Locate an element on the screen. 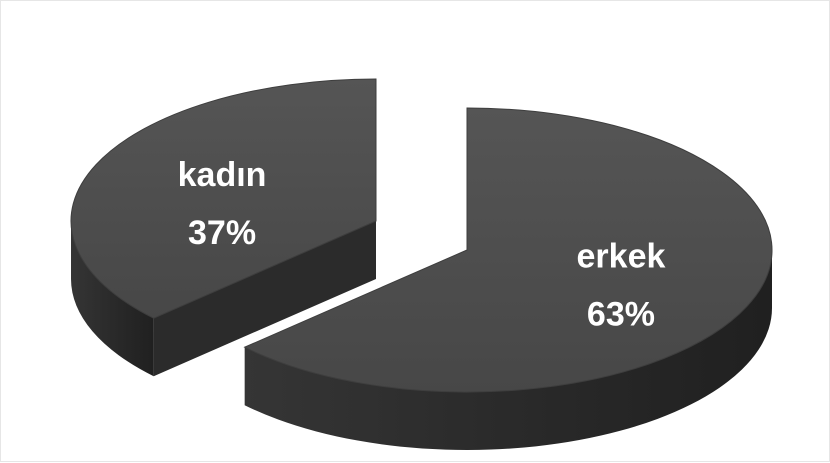 This screenshot has height=463, width=830. slice-label-kadın: kadın is located at coordinates (222, 175).